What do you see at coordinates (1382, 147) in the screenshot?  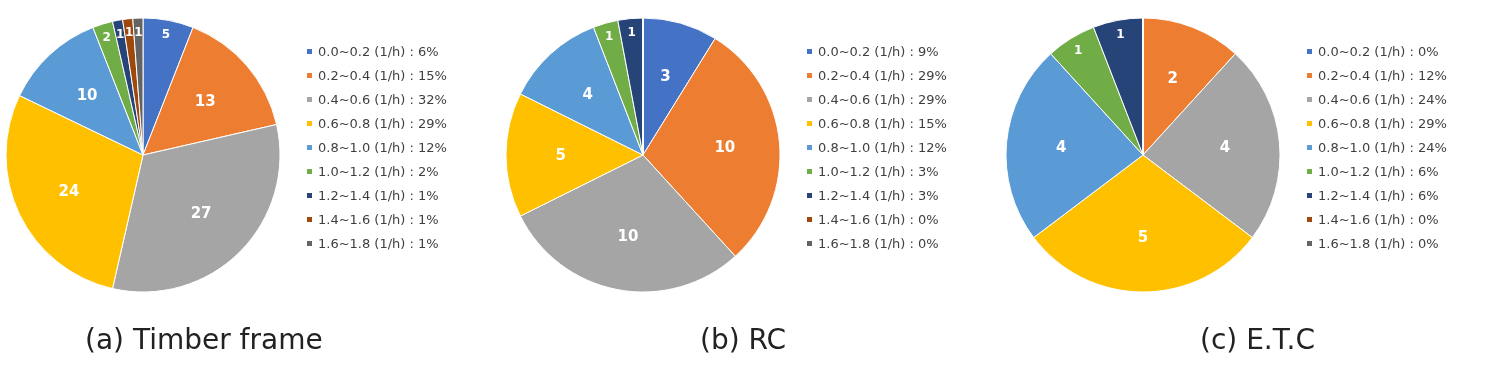 I see `legend-label: 0.8~1.0 (1/h) : 24%` at bounding box center [1382, 147].